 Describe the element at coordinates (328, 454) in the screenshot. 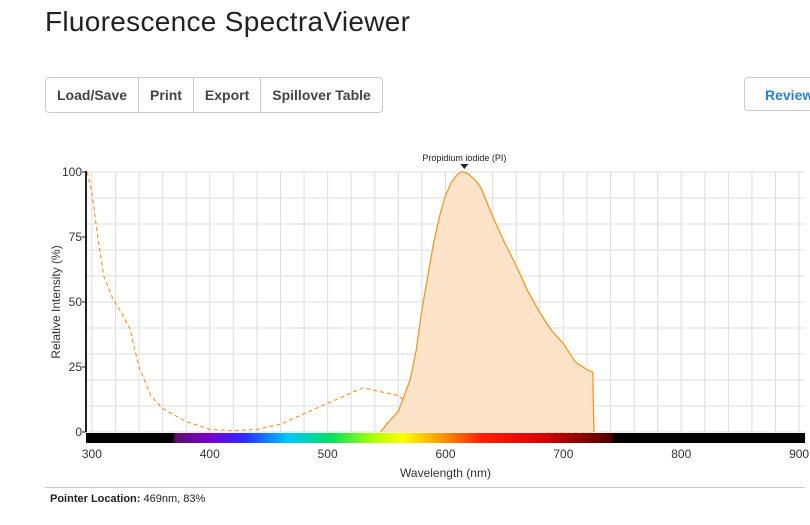

I see `x-tick-label: 500` at that location.